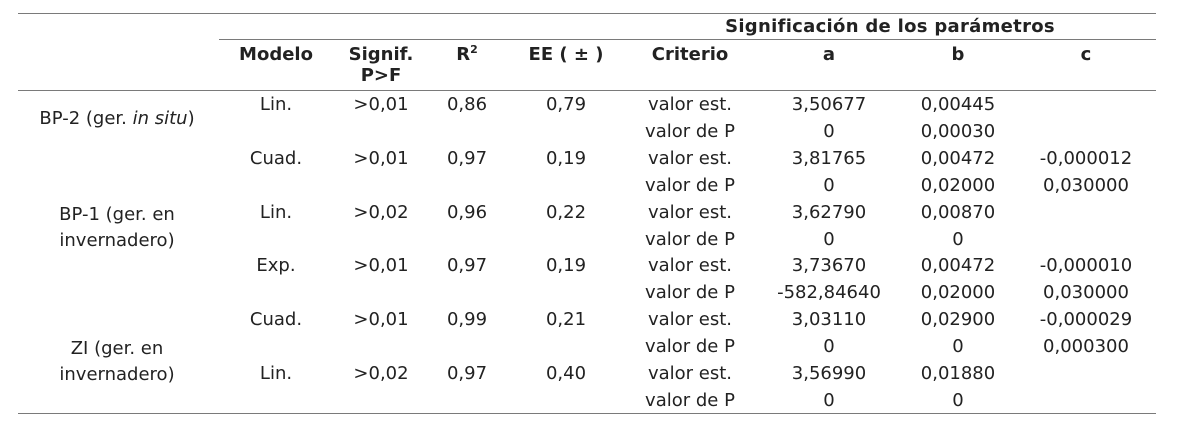 The height and width of the screenshot is (430, 1188). What do you see at coordinates (467, 320) in the screenshot?
I see `cell-r2: 0,99` at bounding box center [467, 320].